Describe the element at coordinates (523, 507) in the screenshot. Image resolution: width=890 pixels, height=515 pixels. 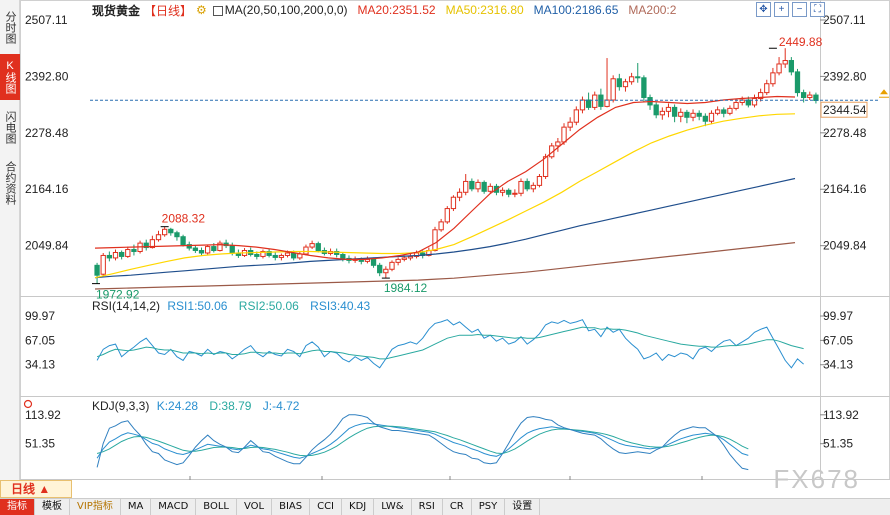
I see `indicator-tab-14: 设置` at that location.